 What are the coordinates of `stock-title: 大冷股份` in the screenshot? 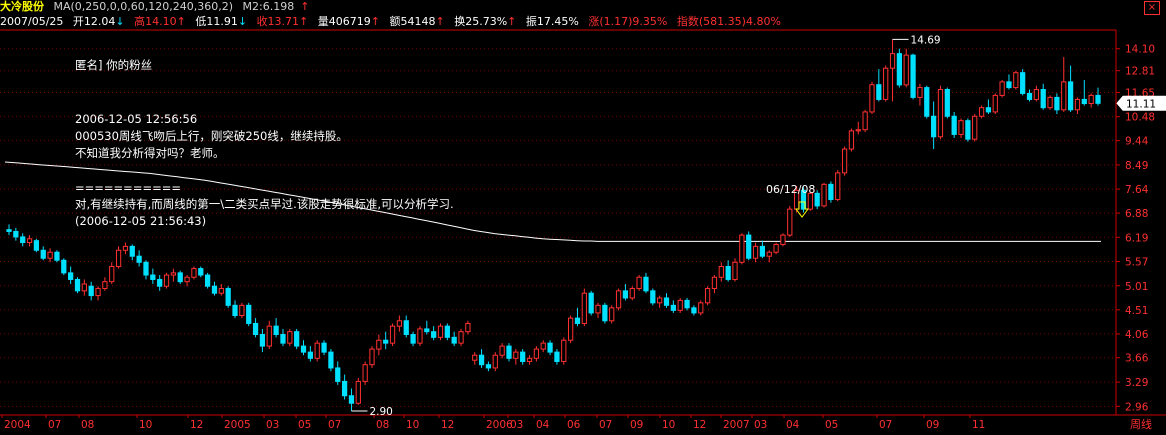 It's located at (22, 6).